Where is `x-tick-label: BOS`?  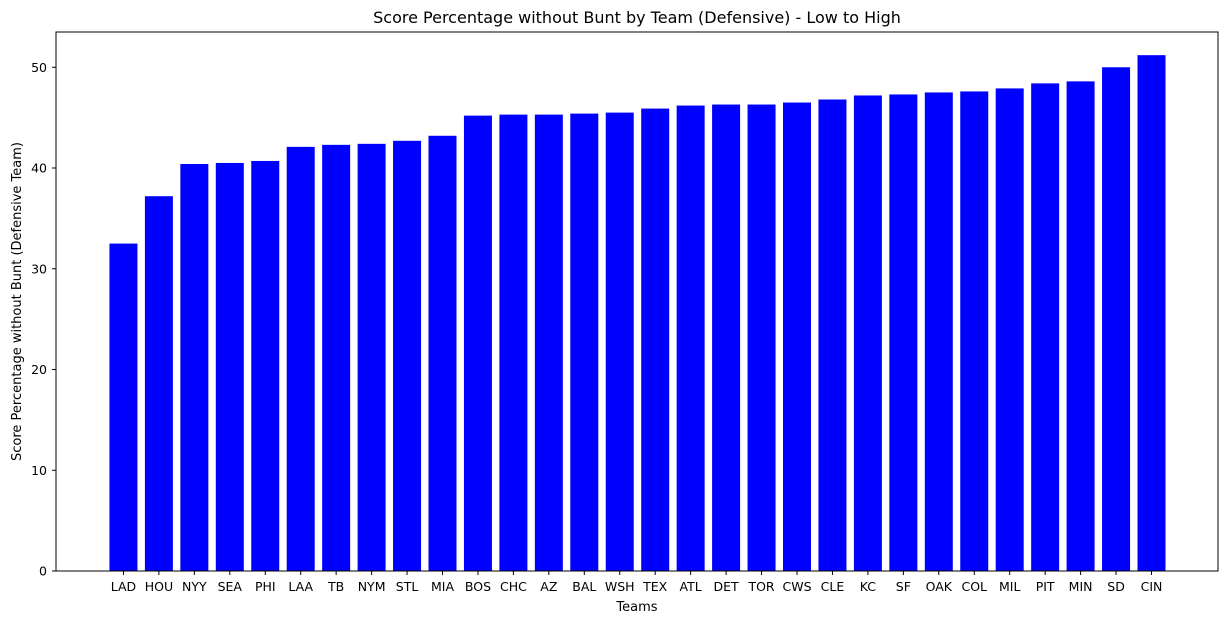 x-tick-label: BOS is located at coordinates (478, 586).